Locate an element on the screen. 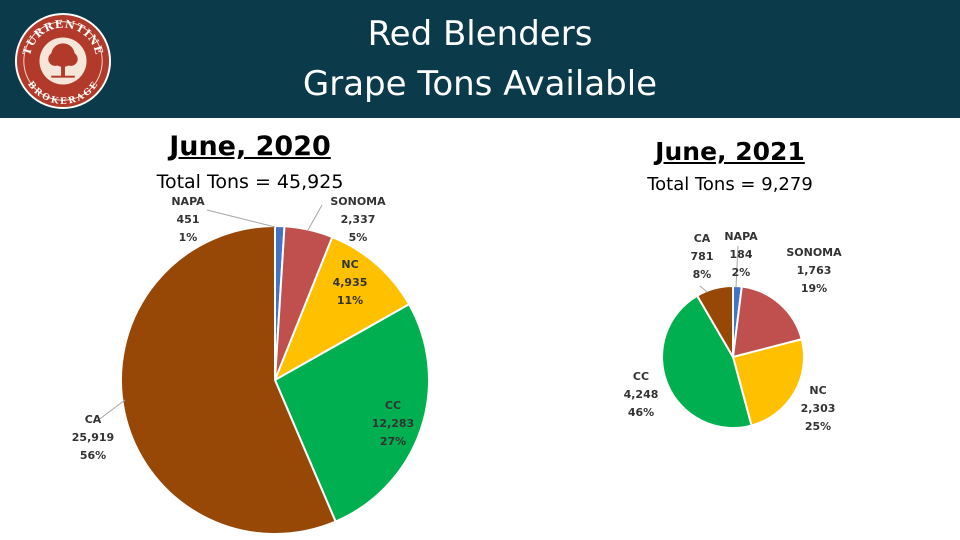 This screenshot has height=540, width=960. data-label-2020-sonoma: SONOMA 2,337 5% is located at coordinates (358, 219).